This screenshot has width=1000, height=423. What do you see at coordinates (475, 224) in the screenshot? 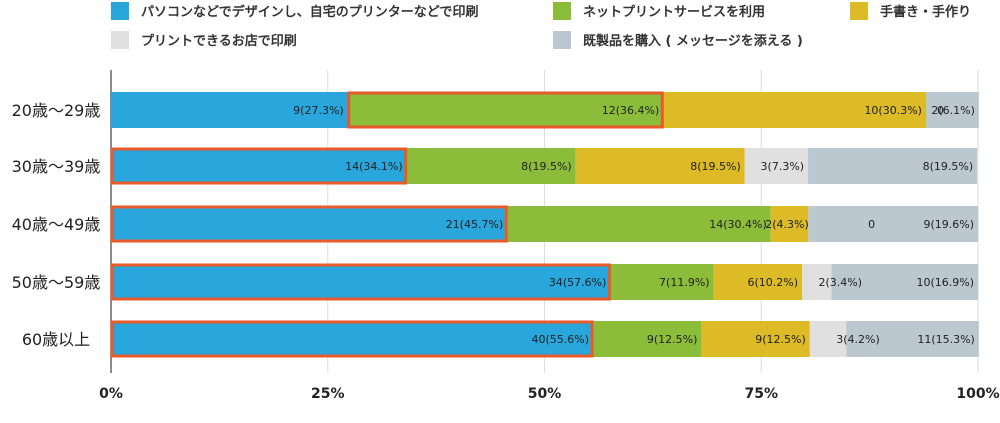
I see `data-label-r2-s0: 21(45.7%)` at bounding box center [475, 224].